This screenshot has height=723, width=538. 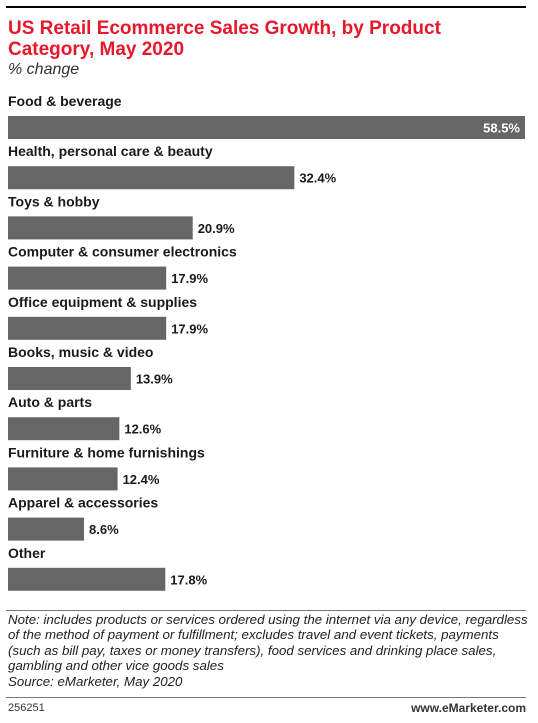 I want to click on category-label: Apparel & accessories, so click(x=83, y=503).